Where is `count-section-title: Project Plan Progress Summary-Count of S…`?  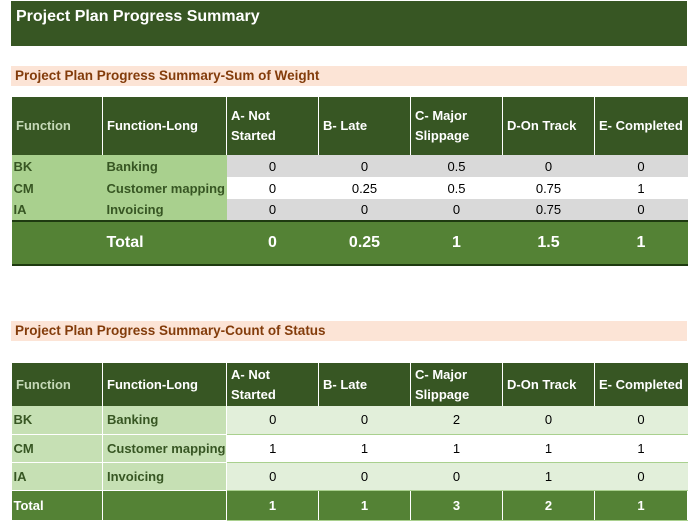
count-section-title: Project Plan Progress Summary-Count of S… is located at coordinates (170, 330).